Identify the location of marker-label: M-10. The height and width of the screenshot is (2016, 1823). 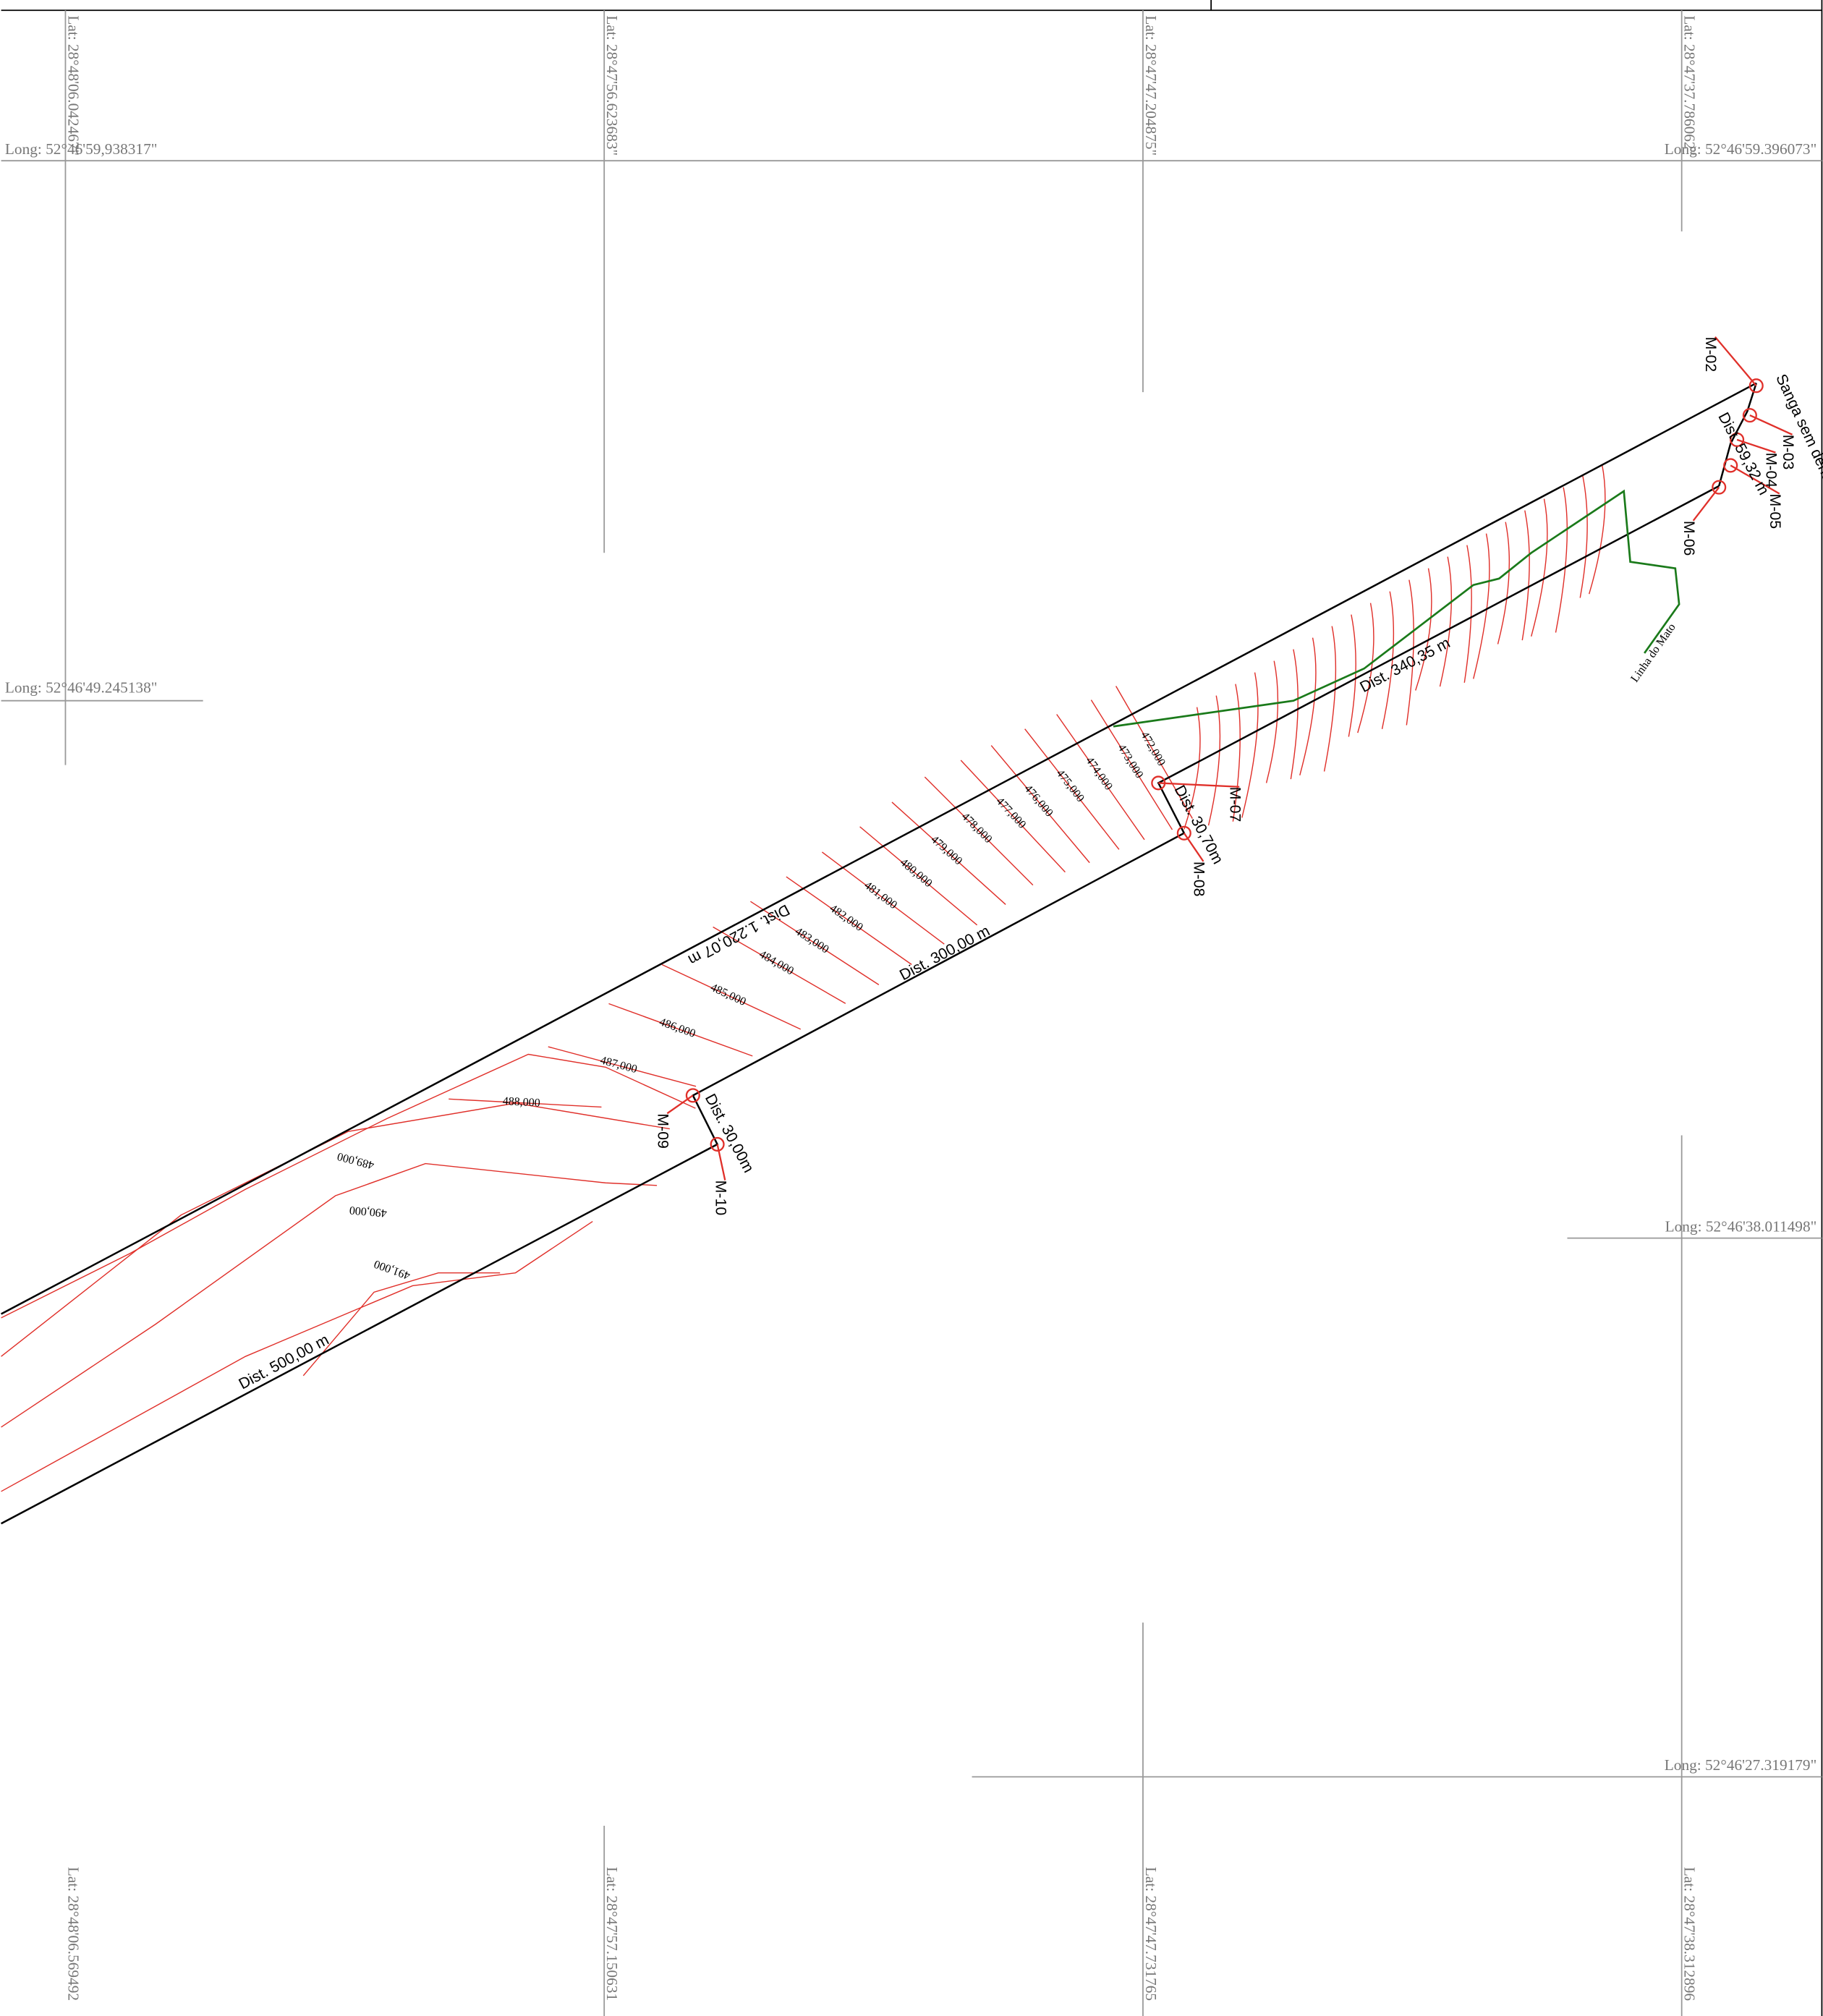
(721, 1198).